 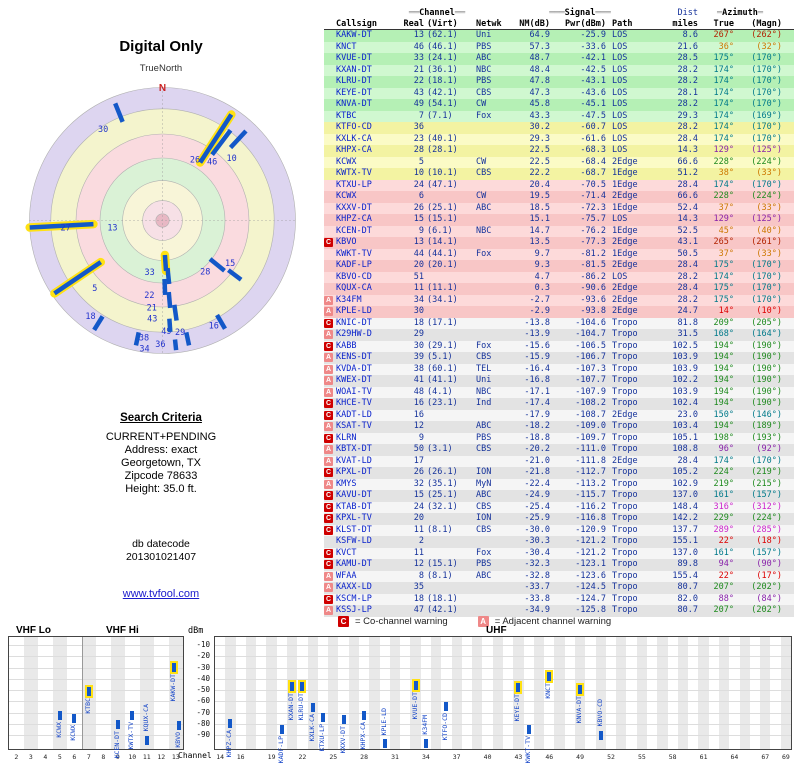 I want to click on channel-tick-label: 40, so click(x=487, y=757).